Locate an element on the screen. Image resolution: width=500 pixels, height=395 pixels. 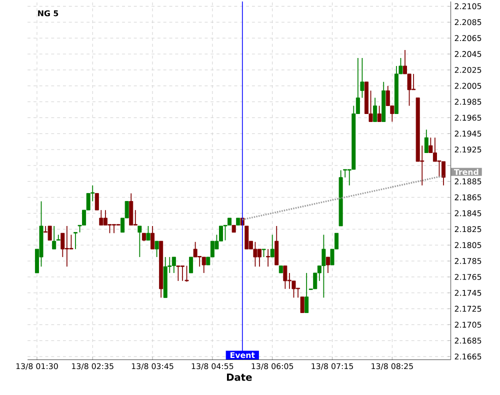
x-axis-title: Date is located at coordinates (239, 377).